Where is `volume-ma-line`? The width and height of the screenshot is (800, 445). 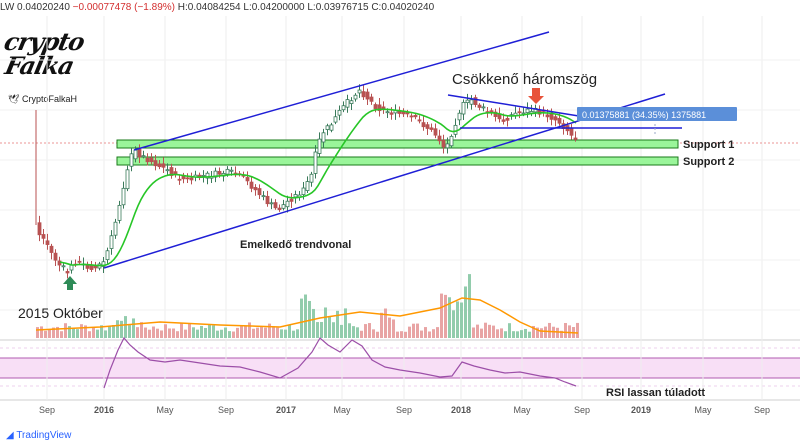
volume-ma-line is located at coordinates (307, 315).